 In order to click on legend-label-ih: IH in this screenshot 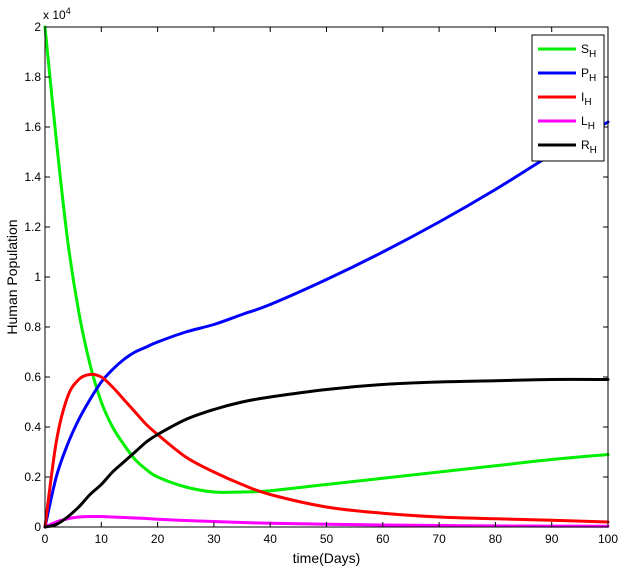, I will do `click(586, 99)`.